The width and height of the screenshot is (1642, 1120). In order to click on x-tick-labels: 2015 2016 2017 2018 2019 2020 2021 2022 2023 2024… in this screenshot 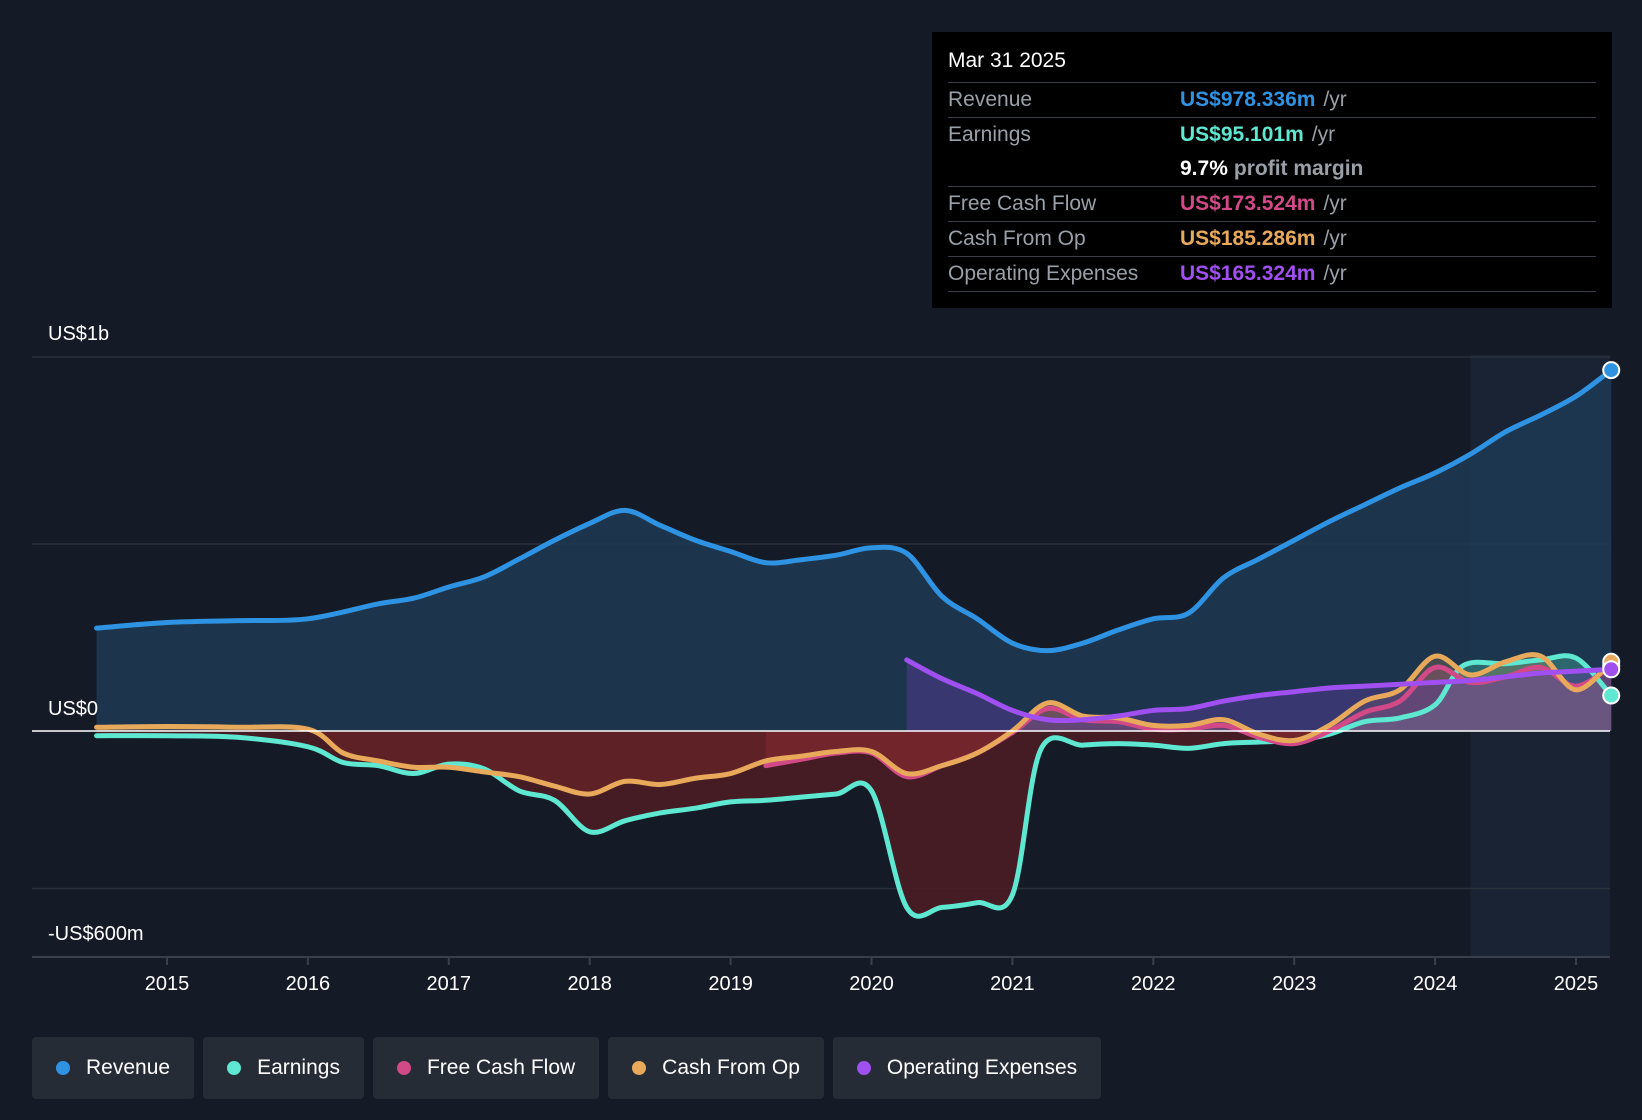, I will do `click(872, 976)`.